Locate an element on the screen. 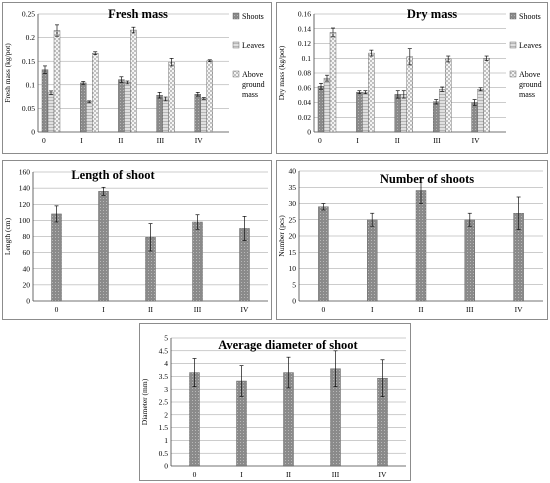 This screenshot has height=483, width=550. y-tick-label: 20 is located at coordinates (293, 236).